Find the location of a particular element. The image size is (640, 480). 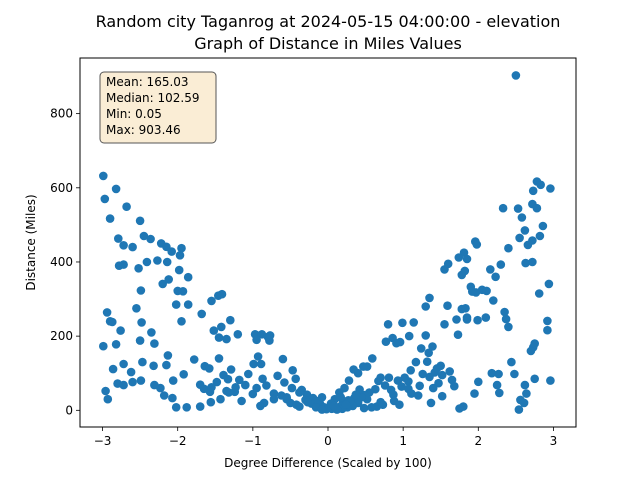

x-axis-ticks: −3 −2 −1 0 1 2 3 is located at coordinates (325, 437).